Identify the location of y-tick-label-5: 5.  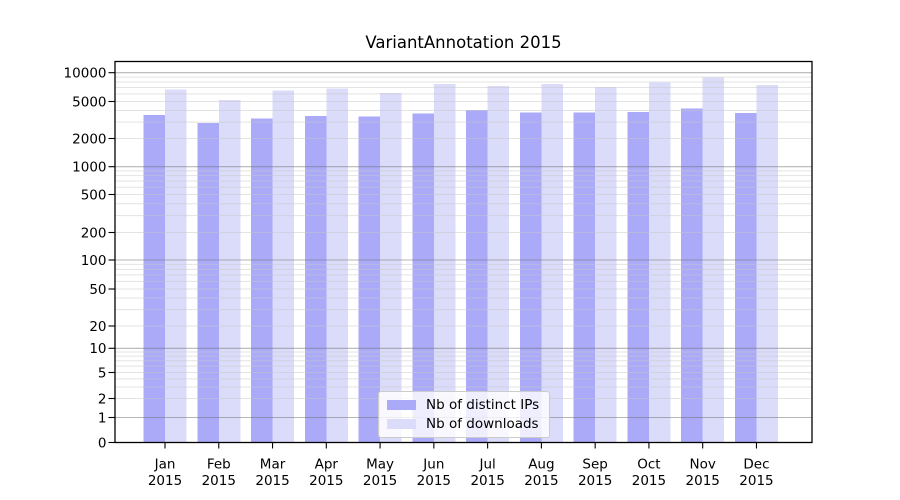
(102, 373).